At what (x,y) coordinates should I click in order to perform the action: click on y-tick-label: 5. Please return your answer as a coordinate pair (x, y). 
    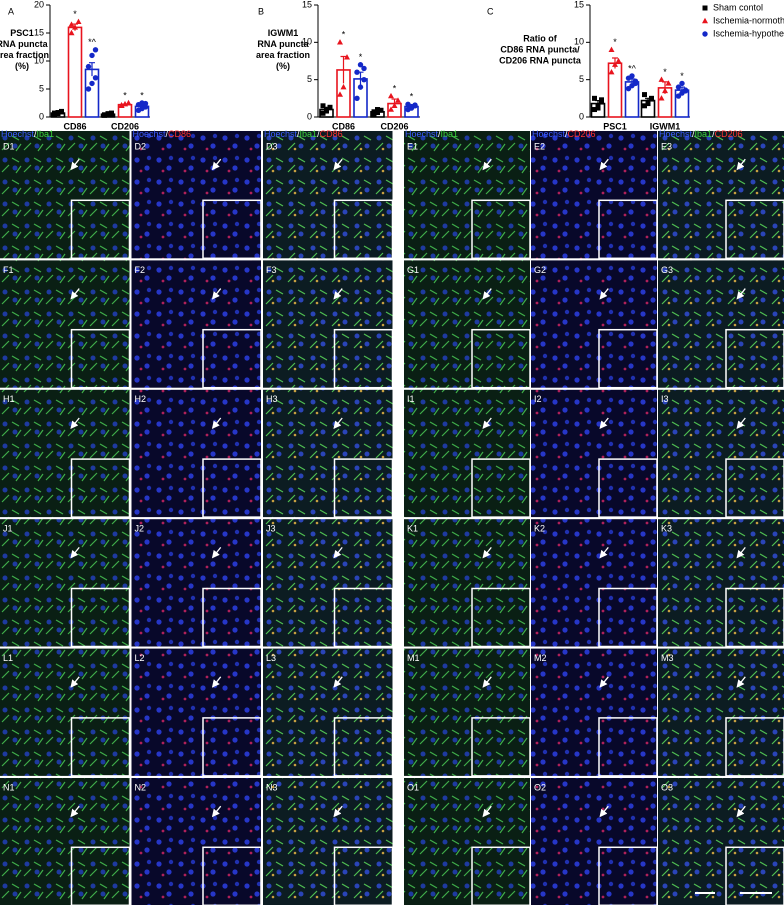
    Looking at the image, I should click on (309, 79).